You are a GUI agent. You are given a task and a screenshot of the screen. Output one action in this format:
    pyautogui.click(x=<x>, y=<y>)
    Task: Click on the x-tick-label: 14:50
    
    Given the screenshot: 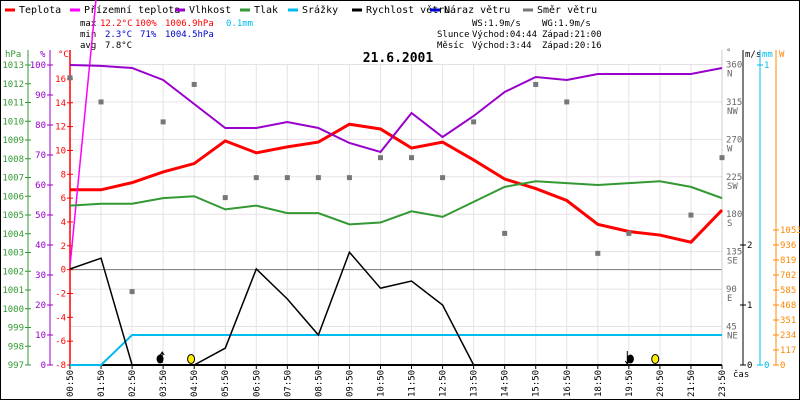 What is the action you would take?
    pyautogui.click(x=506, y=383)
    